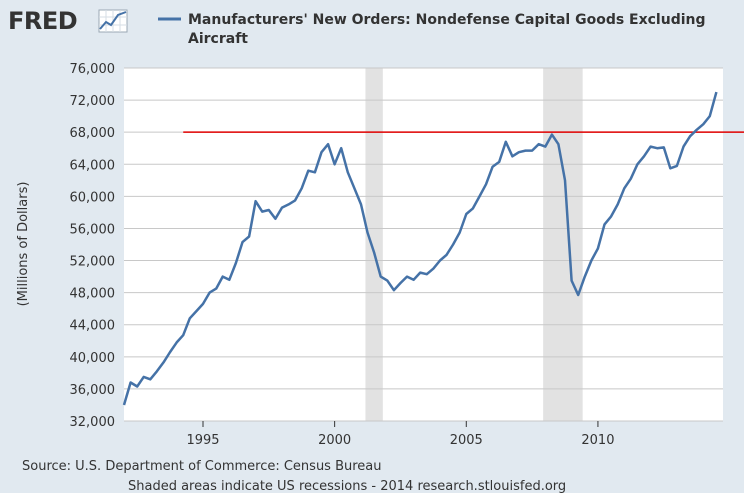 The image size is (744, 493). What do you see at coordinates (93, 390) in the screenshot?
I see `y-tick-label: 36,000` at bounding box center [93, 390].